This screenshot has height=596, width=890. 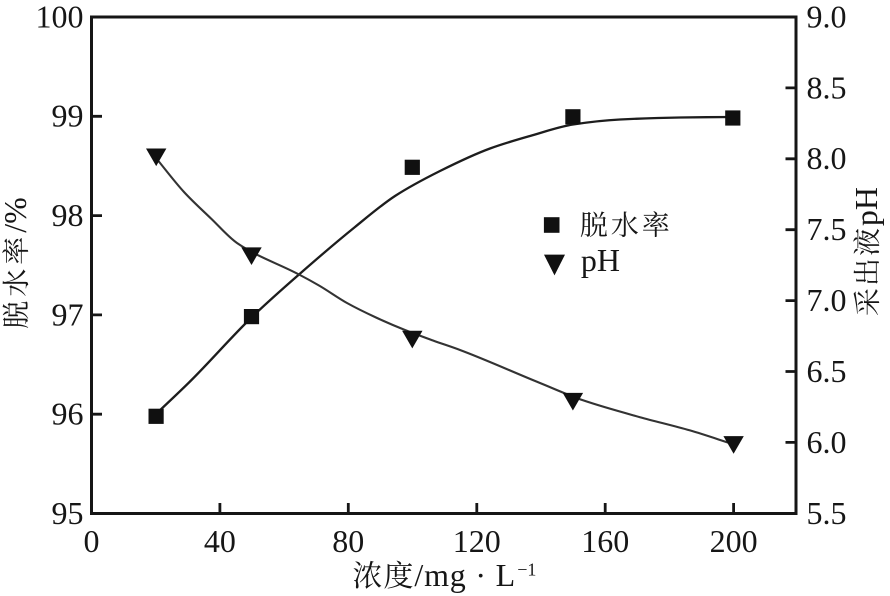 What do you see at coordinates (827, 371) in the screenshot?
I see `svg-text: 6.5` at bounding box center [827, 371].